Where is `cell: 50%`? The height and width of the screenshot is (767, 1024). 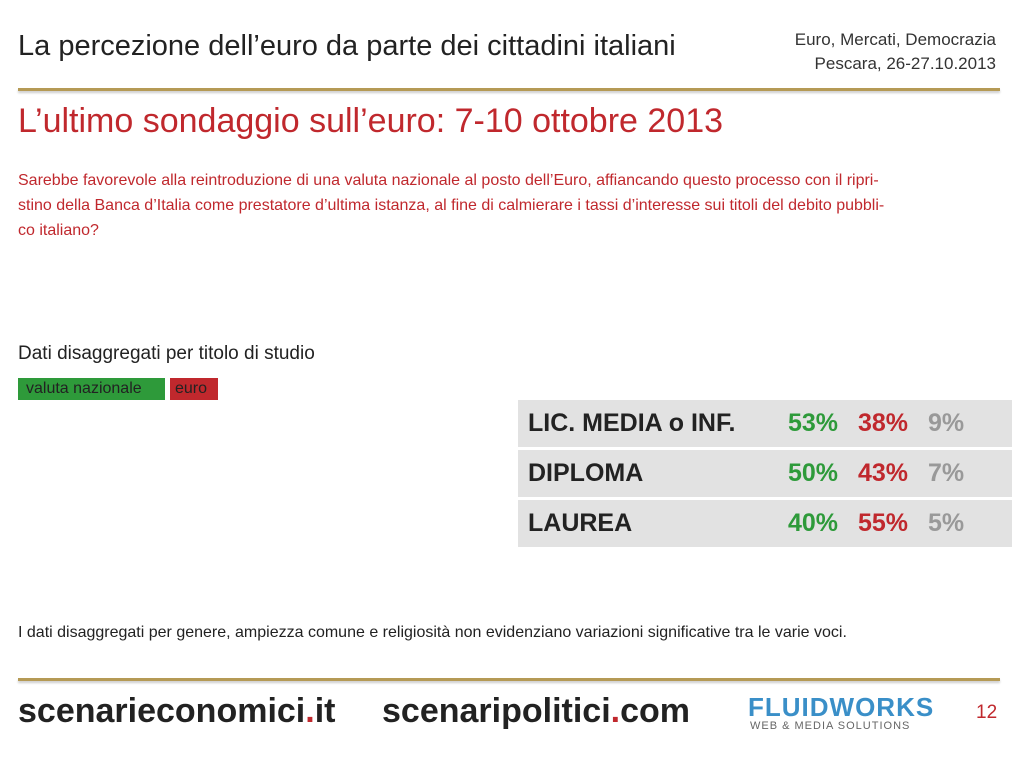 cell: 50% is located at coordinates (813, 473).